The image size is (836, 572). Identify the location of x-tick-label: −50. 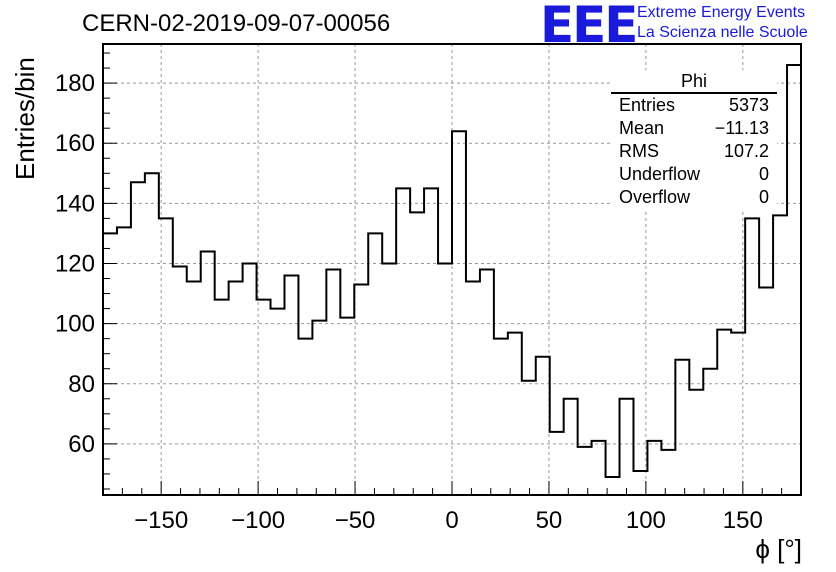
(355, 520).